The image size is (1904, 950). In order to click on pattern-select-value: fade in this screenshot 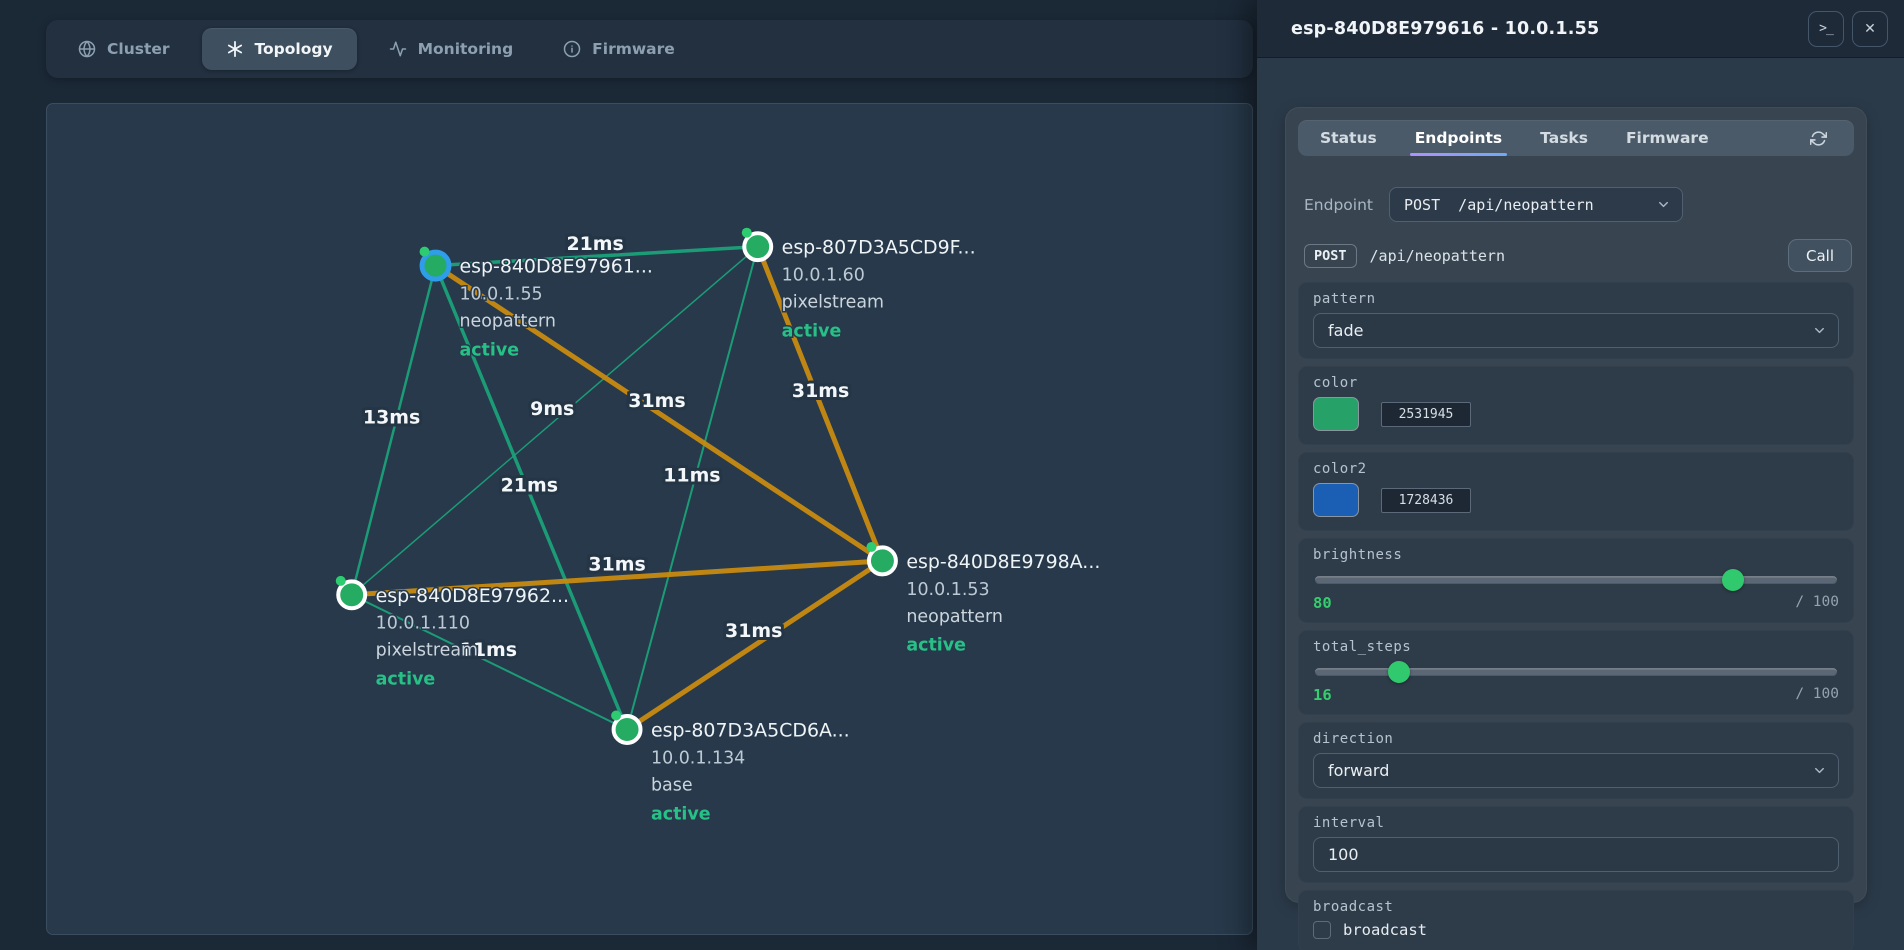, I will do `click(1346, 330)`.